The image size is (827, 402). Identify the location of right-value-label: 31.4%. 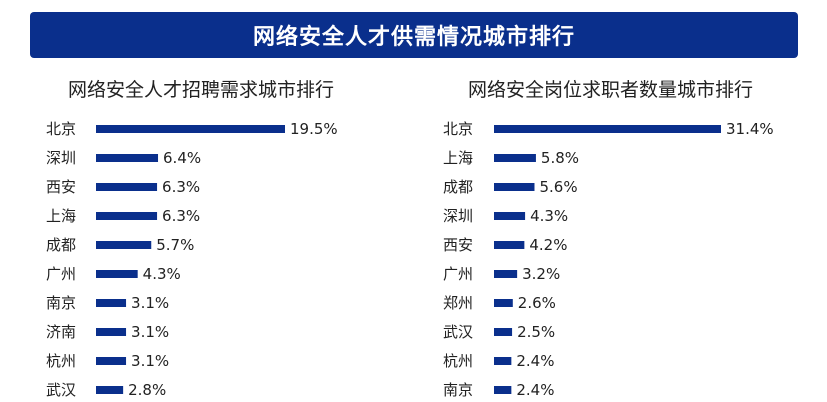
(750, 129).